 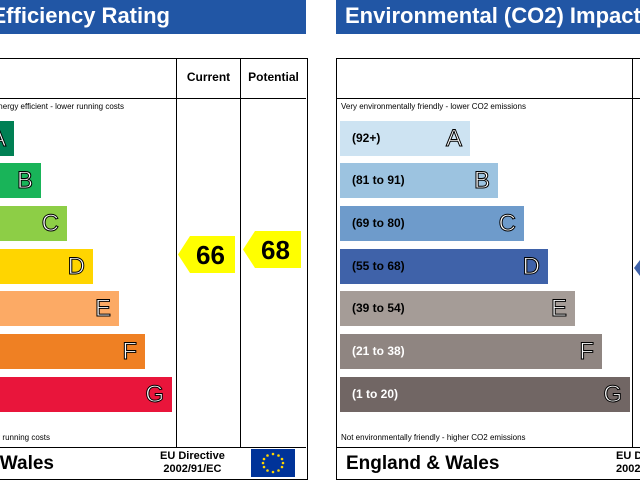 I want to click on energy-potential-arrow-shape, so click(x=272, y=249).